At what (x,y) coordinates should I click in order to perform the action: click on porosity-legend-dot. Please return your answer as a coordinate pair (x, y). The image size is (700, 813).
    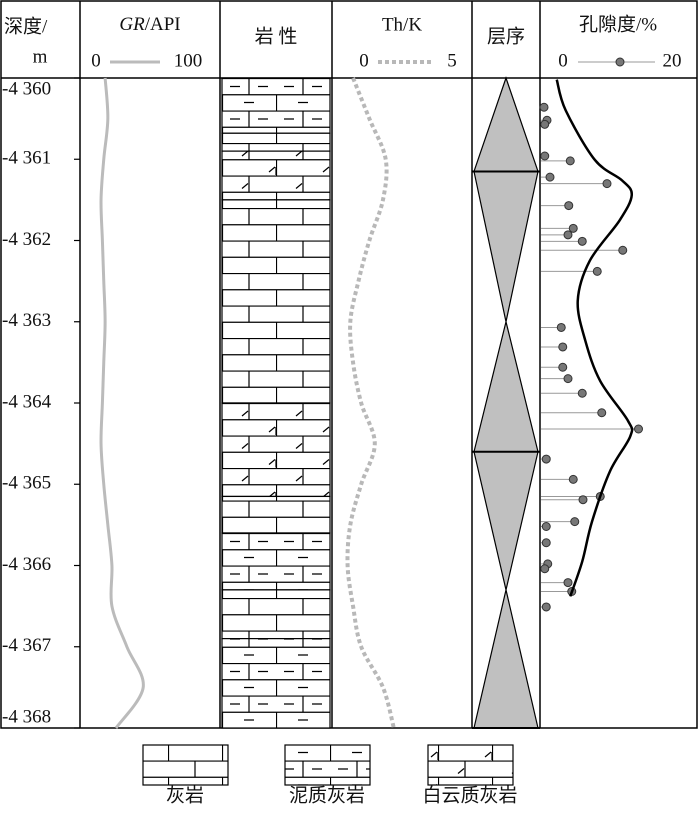
    Looking at the image, I should click on (620, 62).